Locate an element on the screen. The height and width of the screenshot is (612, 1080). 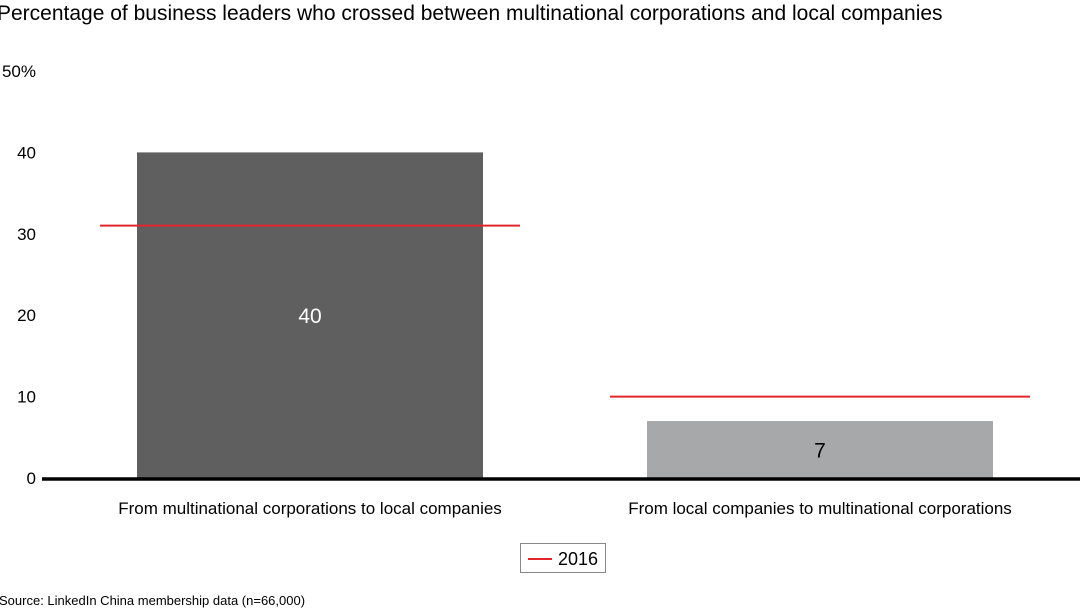
bar-value-label: 7 is located at coordinates (820, 451).